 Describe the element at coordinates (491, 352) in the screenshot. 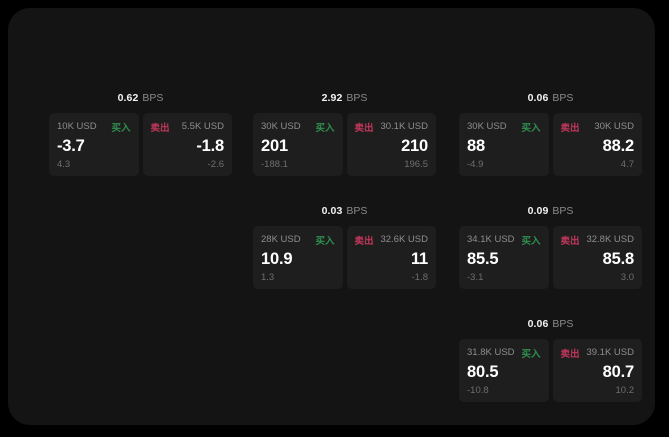

I see `buy-size-label: 31.8K USD` at that location.